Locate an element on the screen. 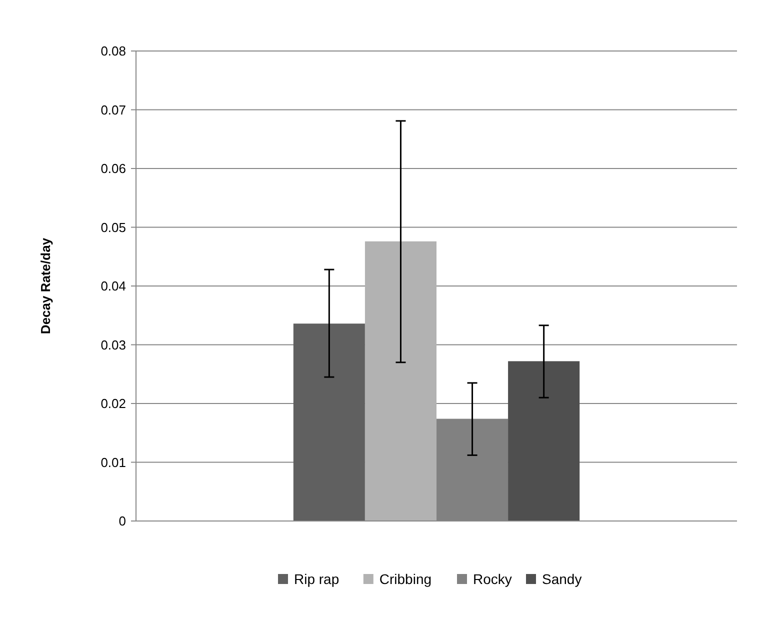 The width and height of the screenshot is (765, 617). y-tick-label: 0.07 is located at coordinates (113, 110).